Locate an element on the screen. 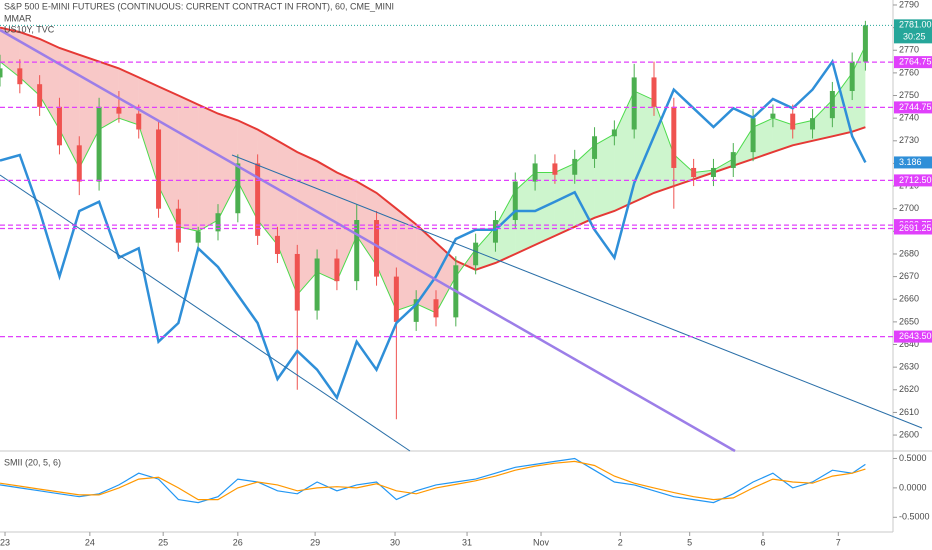 The width and height of the screenshot is (932, 550). y-tick-label: 0.5000 is located at coordinates (913, 458).